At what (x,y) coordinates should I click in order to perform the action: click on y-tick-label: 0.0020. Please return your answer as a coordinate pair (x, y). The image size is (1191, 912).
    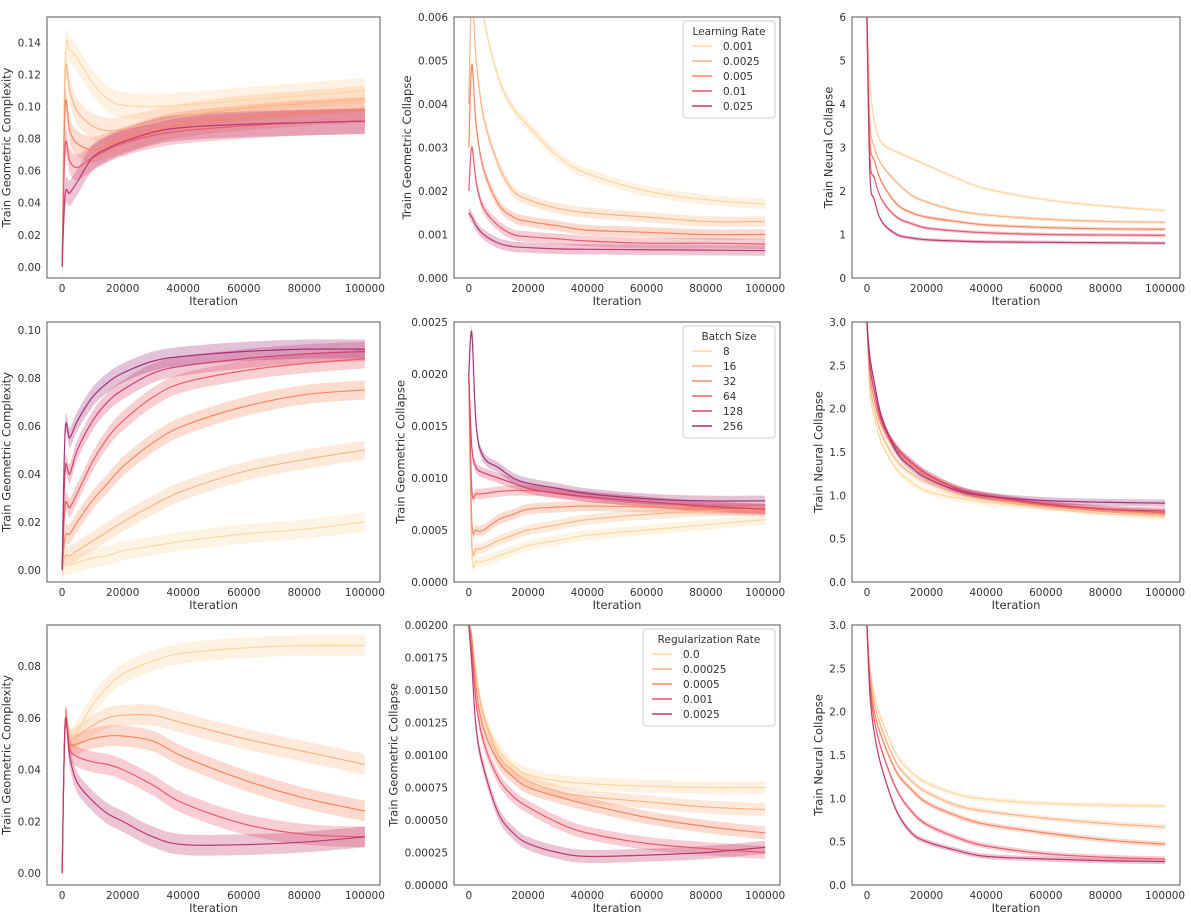
    Looking at the image, I should click on (429, 375).